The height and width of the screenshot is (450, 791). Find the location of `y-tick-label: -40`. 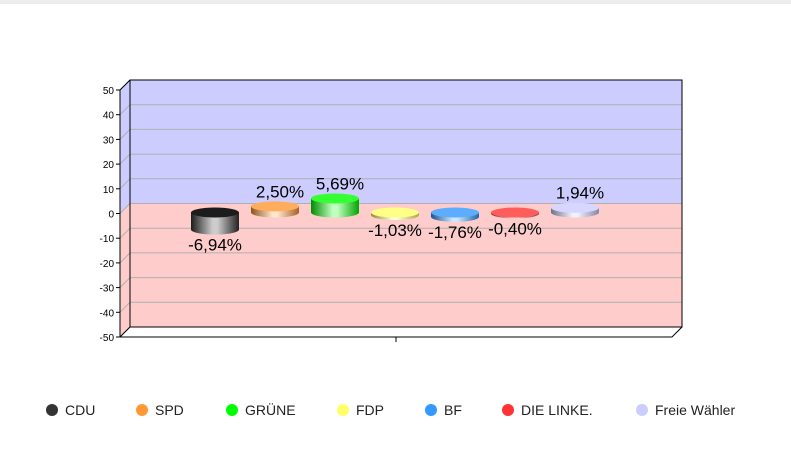

y-tick-label: -40 is located at coordinates (107, 313).